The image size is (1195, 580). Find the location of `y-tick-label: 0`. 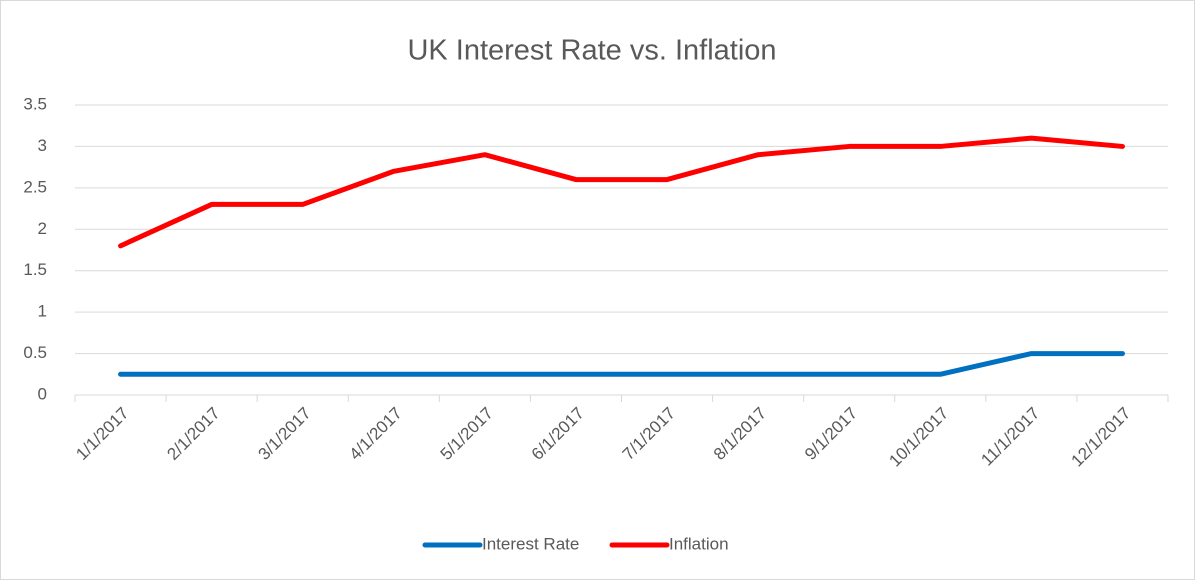

y-tick-label: 0 is located at coordinates (42, 393).